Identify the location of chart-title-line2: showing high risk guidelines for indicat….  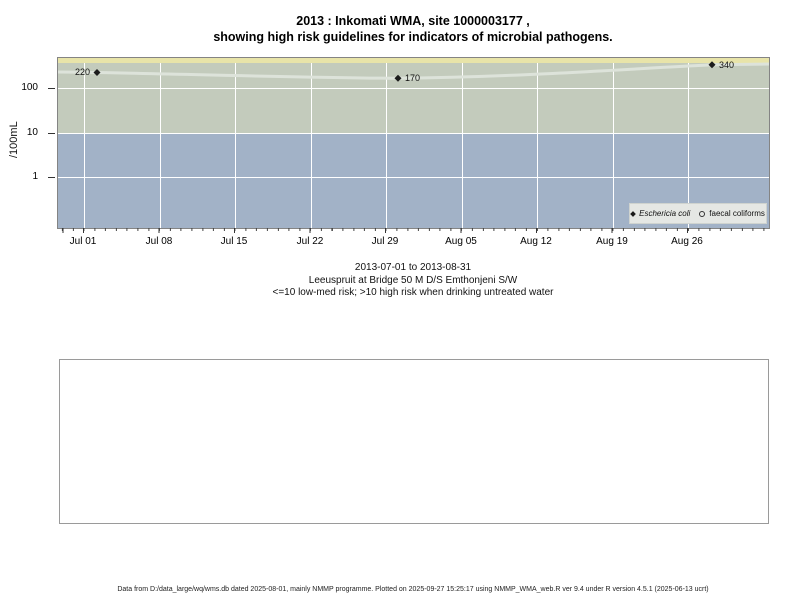
(413, 37).